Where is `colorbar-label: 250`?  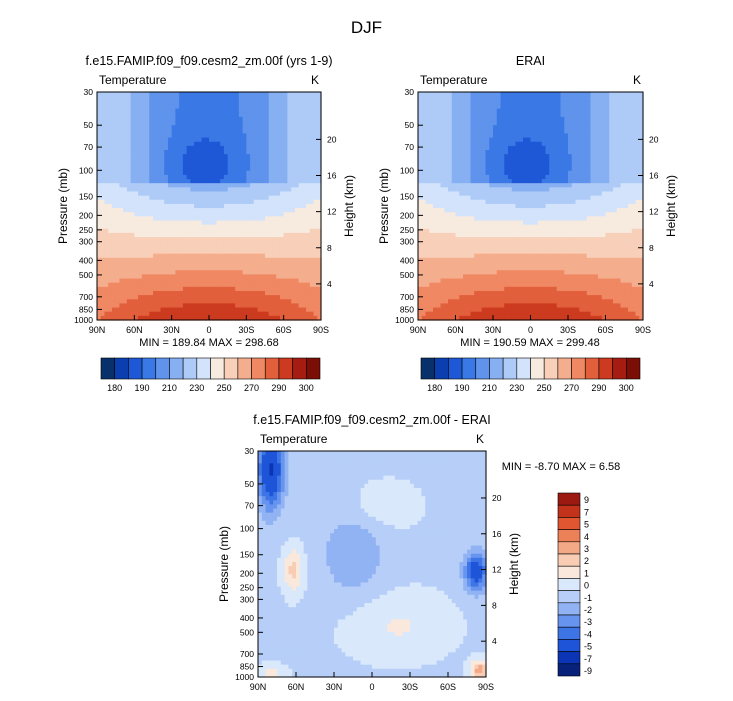
colorbar-label: 250 is located at coordinates (224, 388).